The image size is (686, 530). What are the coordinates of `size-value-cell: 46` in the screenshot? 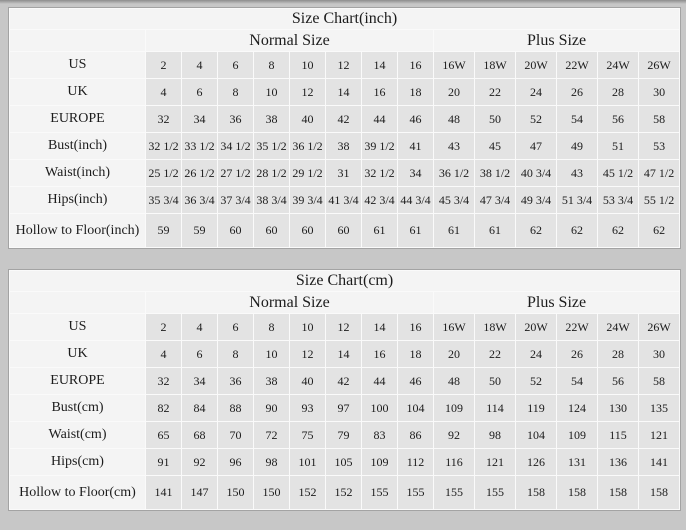 It's located at (415, 381).